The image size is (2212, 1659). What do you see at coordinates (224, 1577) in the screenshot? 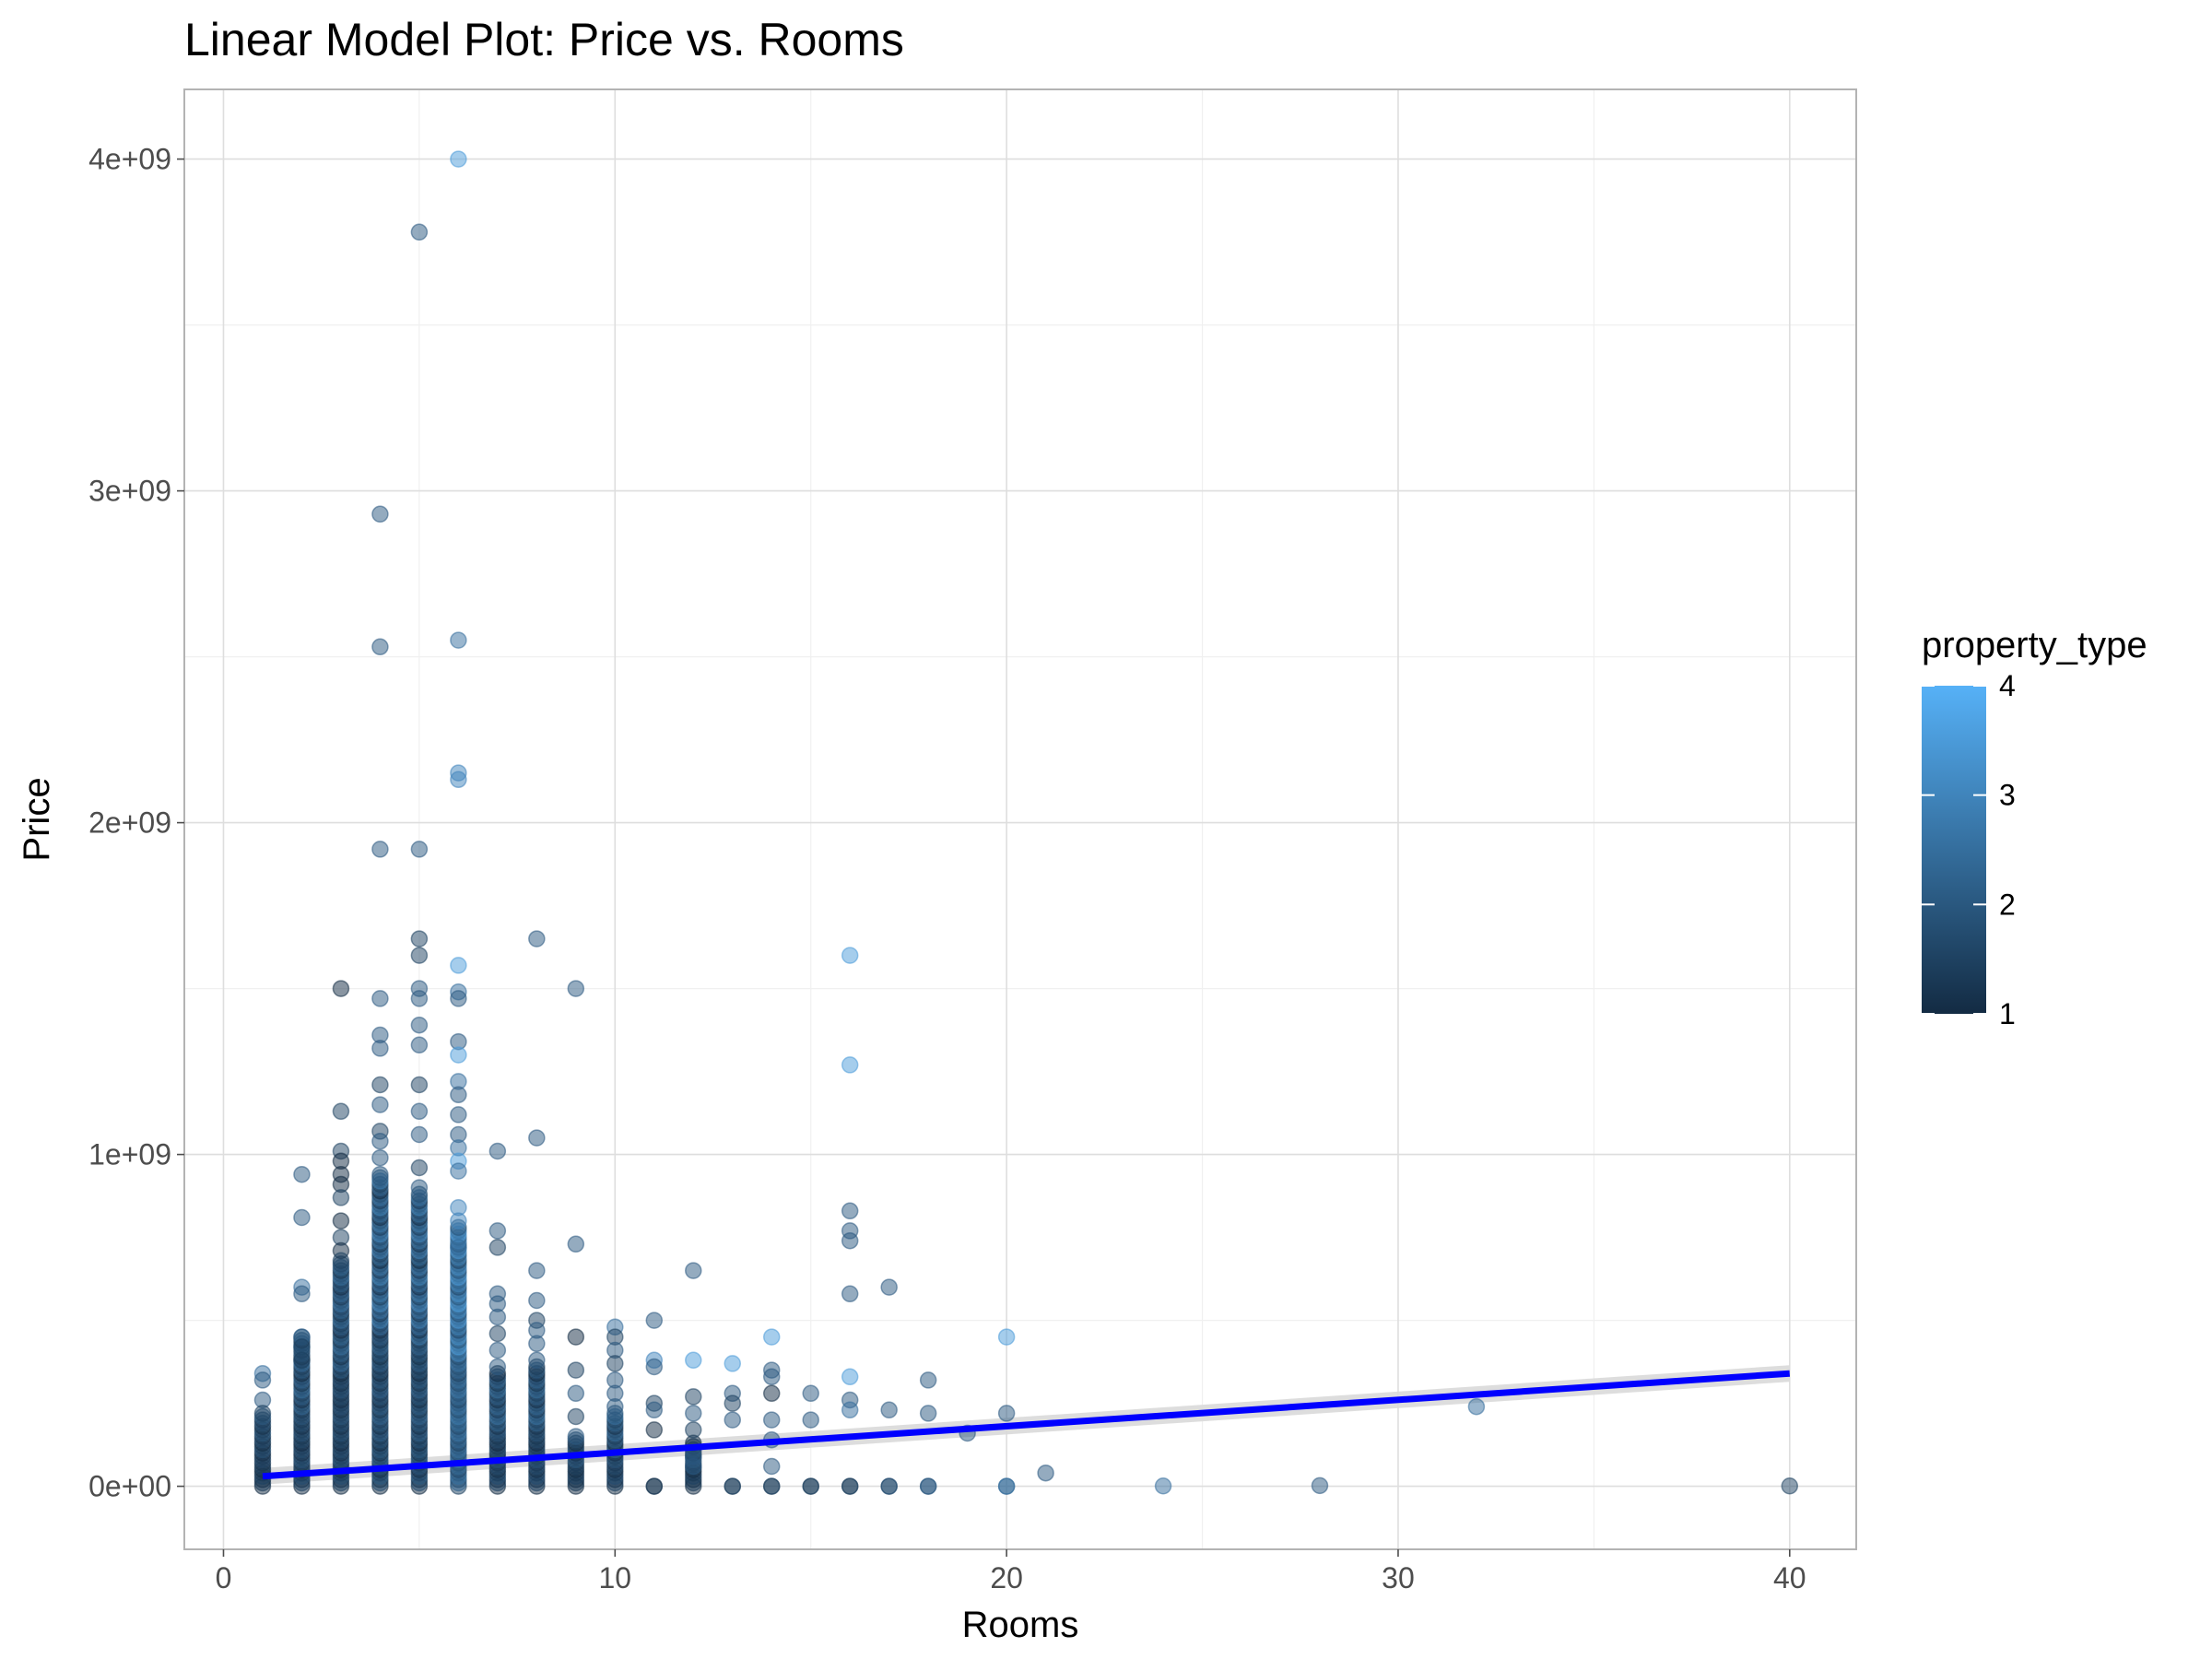
I see `x-tick-label: 0` at bounding box center [224, 1577].